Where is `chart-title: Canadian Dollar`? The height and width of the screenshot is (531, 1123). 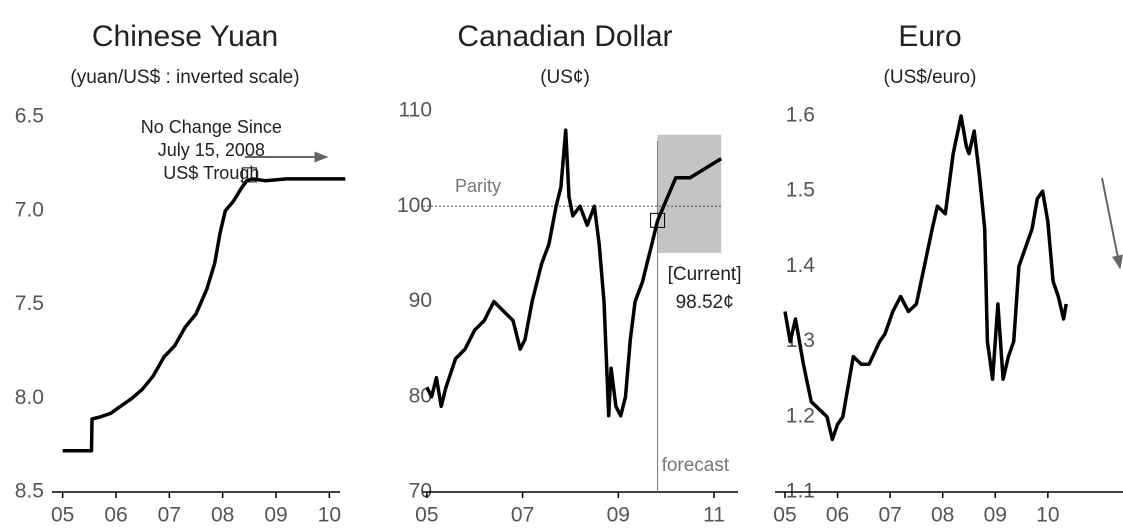 chart-title: Canadian Dollar is located at coordinates (564, 36).